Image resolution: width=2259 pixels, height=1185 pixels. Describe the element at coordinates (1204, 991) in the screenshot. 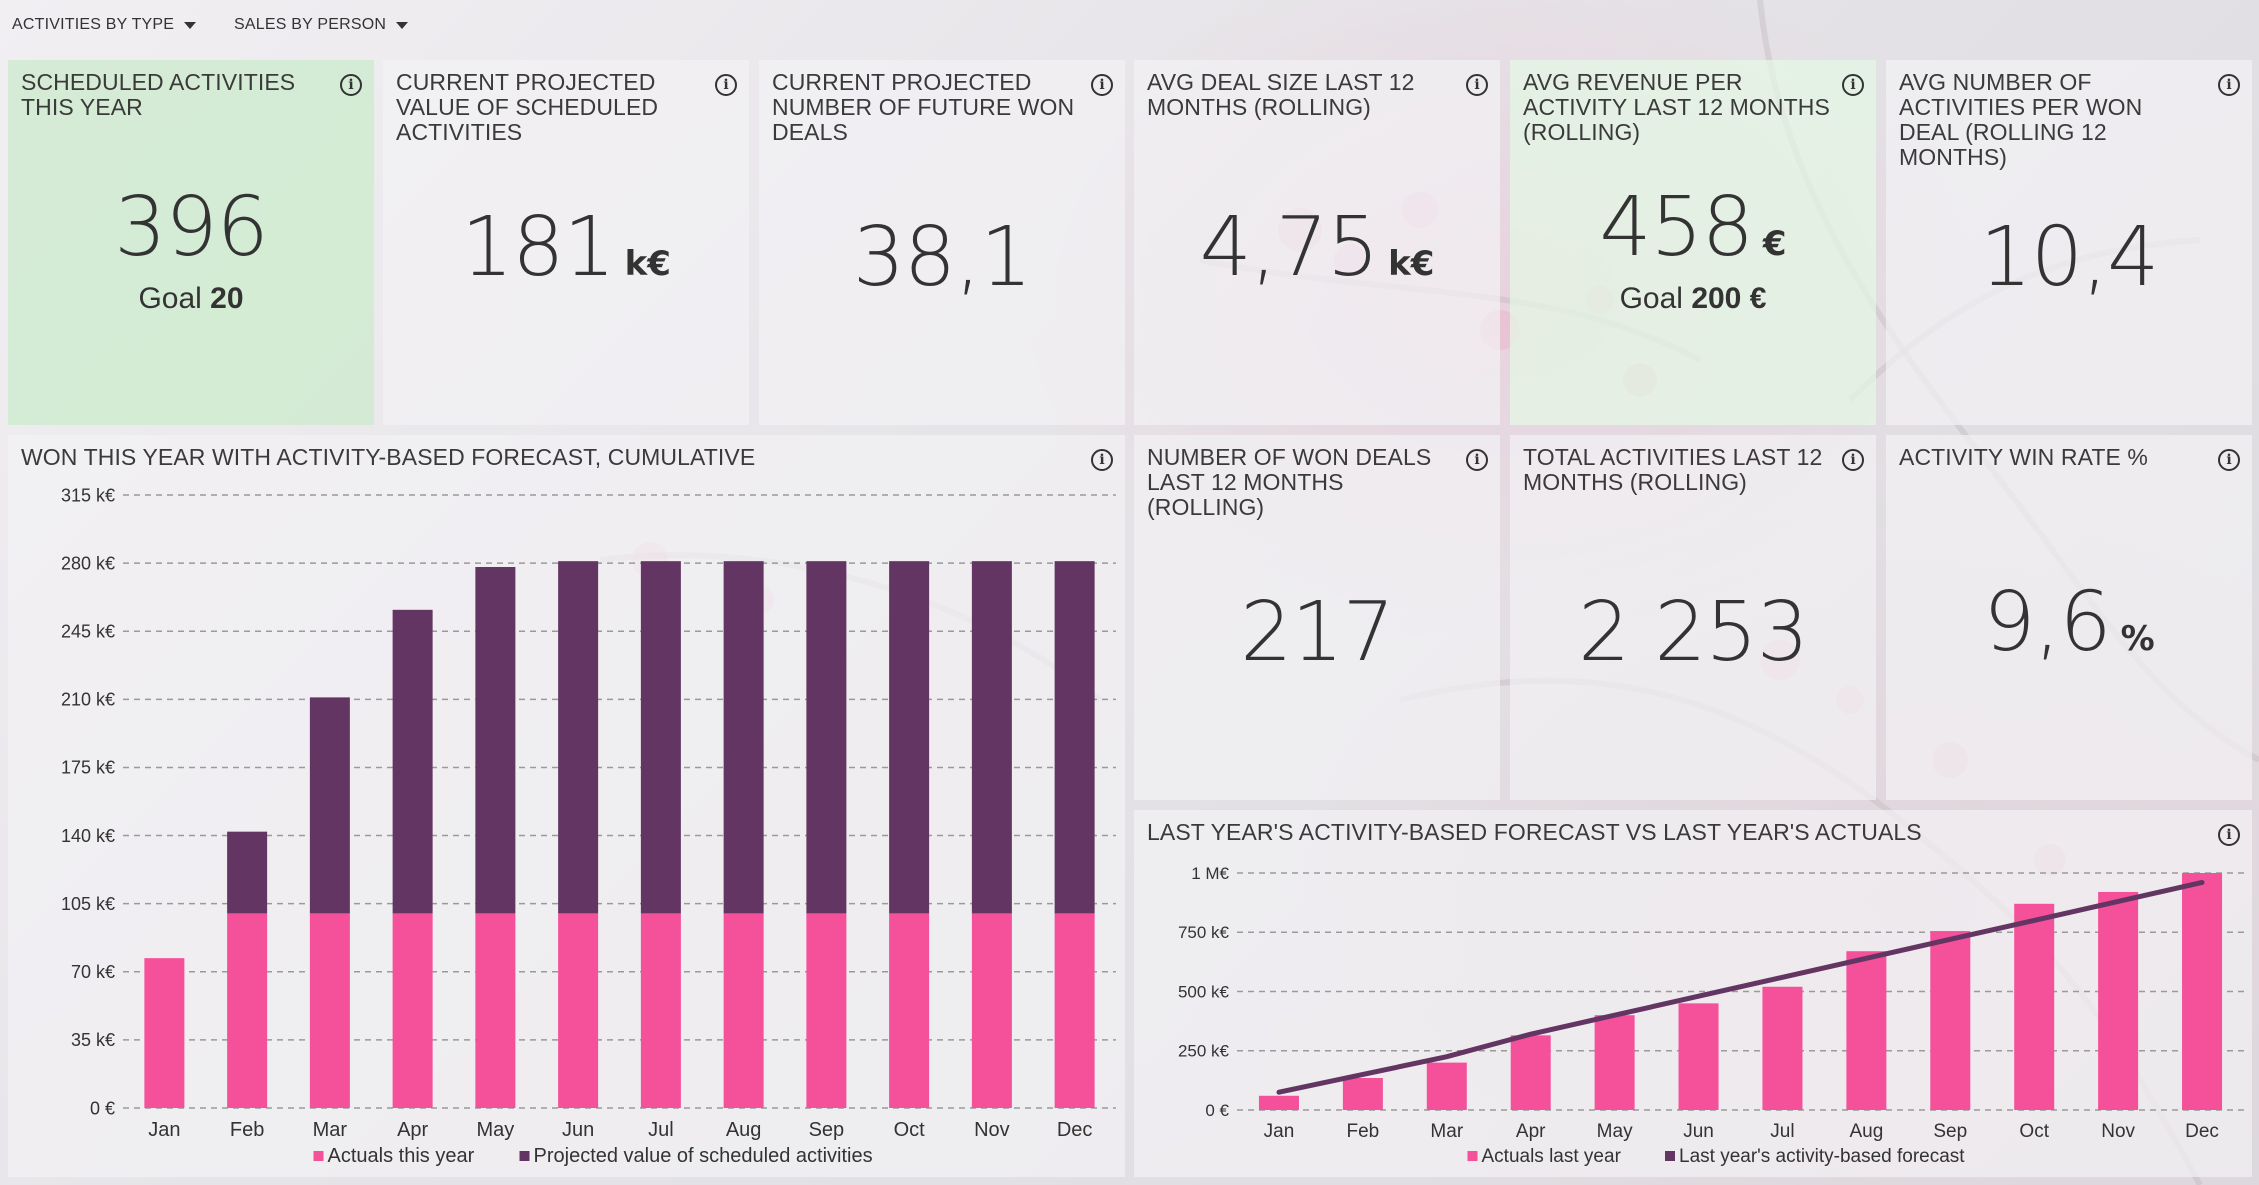

I see `y-tick-label: 500 k€` at that location.